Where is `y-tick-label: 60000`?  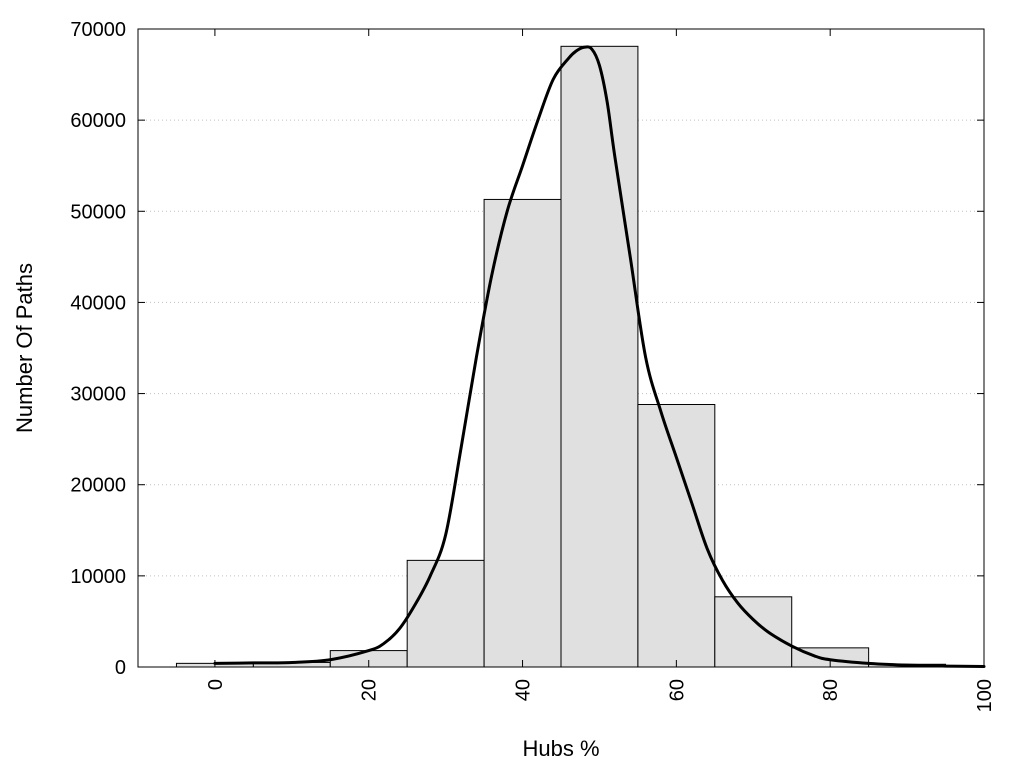 y-tick-label: 60000 is located at coordinates (98, 121).